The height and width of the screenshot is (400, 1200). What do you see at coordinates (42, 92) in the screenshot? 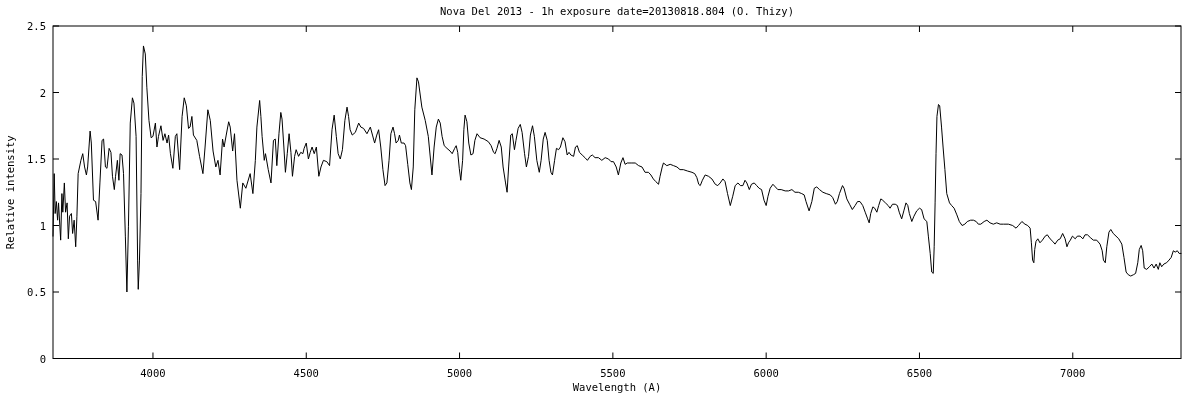
I see `y-tick-label: 2` at bounding box center [42, 92].